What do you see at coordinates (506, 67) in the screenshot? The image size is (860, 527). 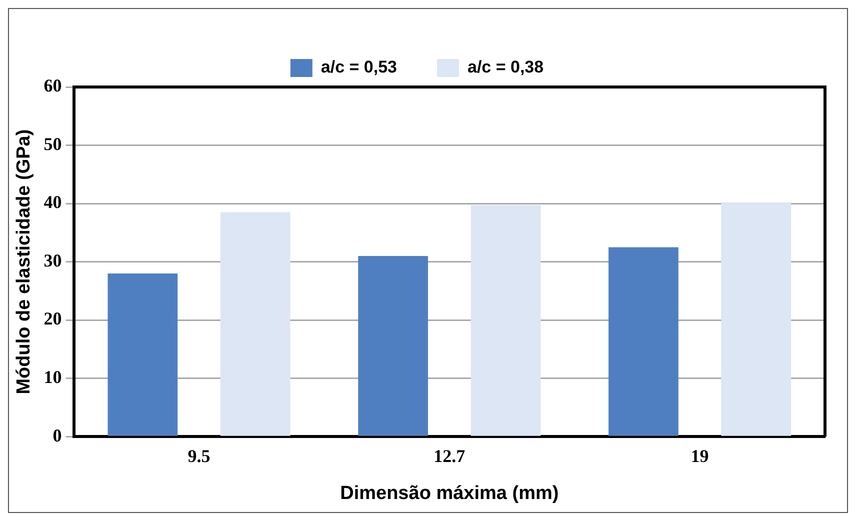 I see `legend-label: a/c = 0,38` at bounding box center [506, 67].